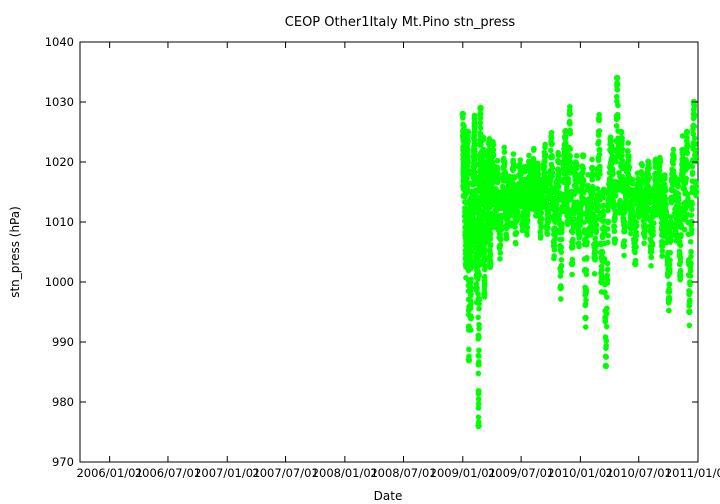 Image resolution: width=720 pixels, height=504 pixels. I want to click on x-tick-label: 2008/01/01, so click(345, 473).